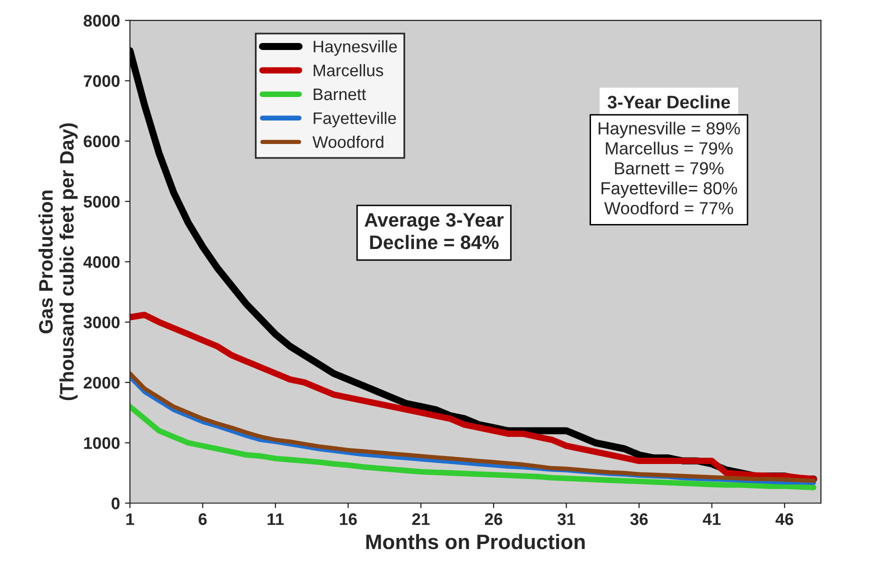  Describe the element at coordinates (102, 141) in the screenshot. I see `y-tick-label: 6000` at that location.